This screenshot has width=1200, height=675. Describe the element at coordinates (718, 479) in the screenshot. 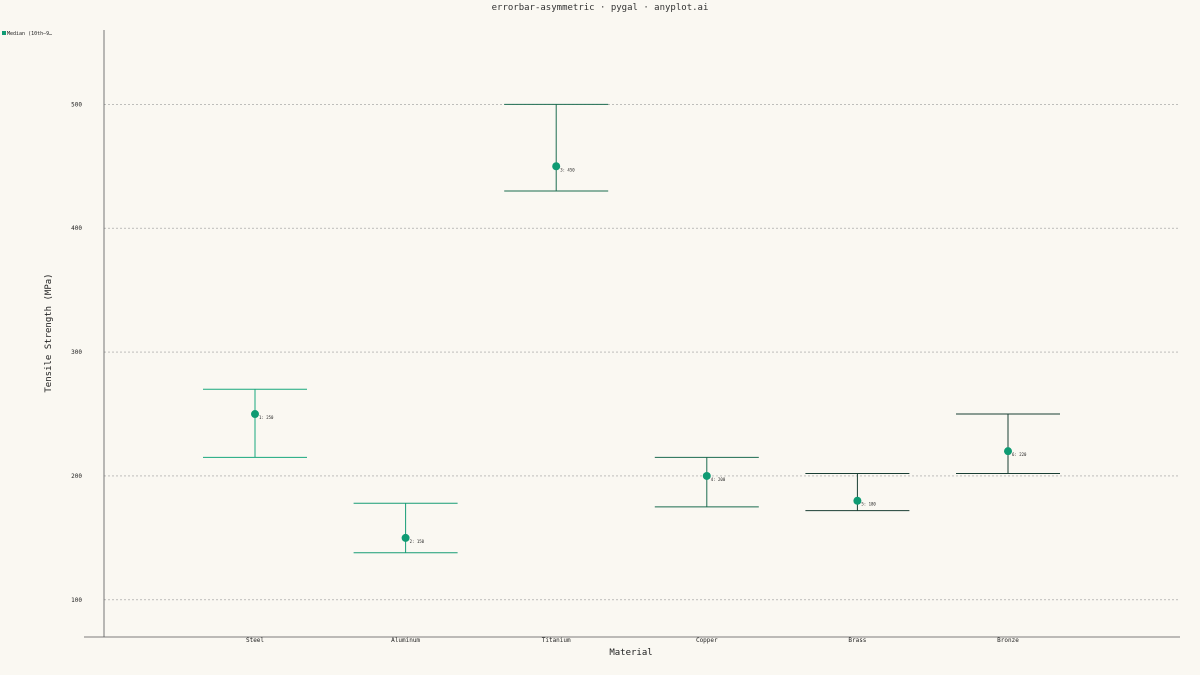

I see `point-data-label: 4: 200` at that location.